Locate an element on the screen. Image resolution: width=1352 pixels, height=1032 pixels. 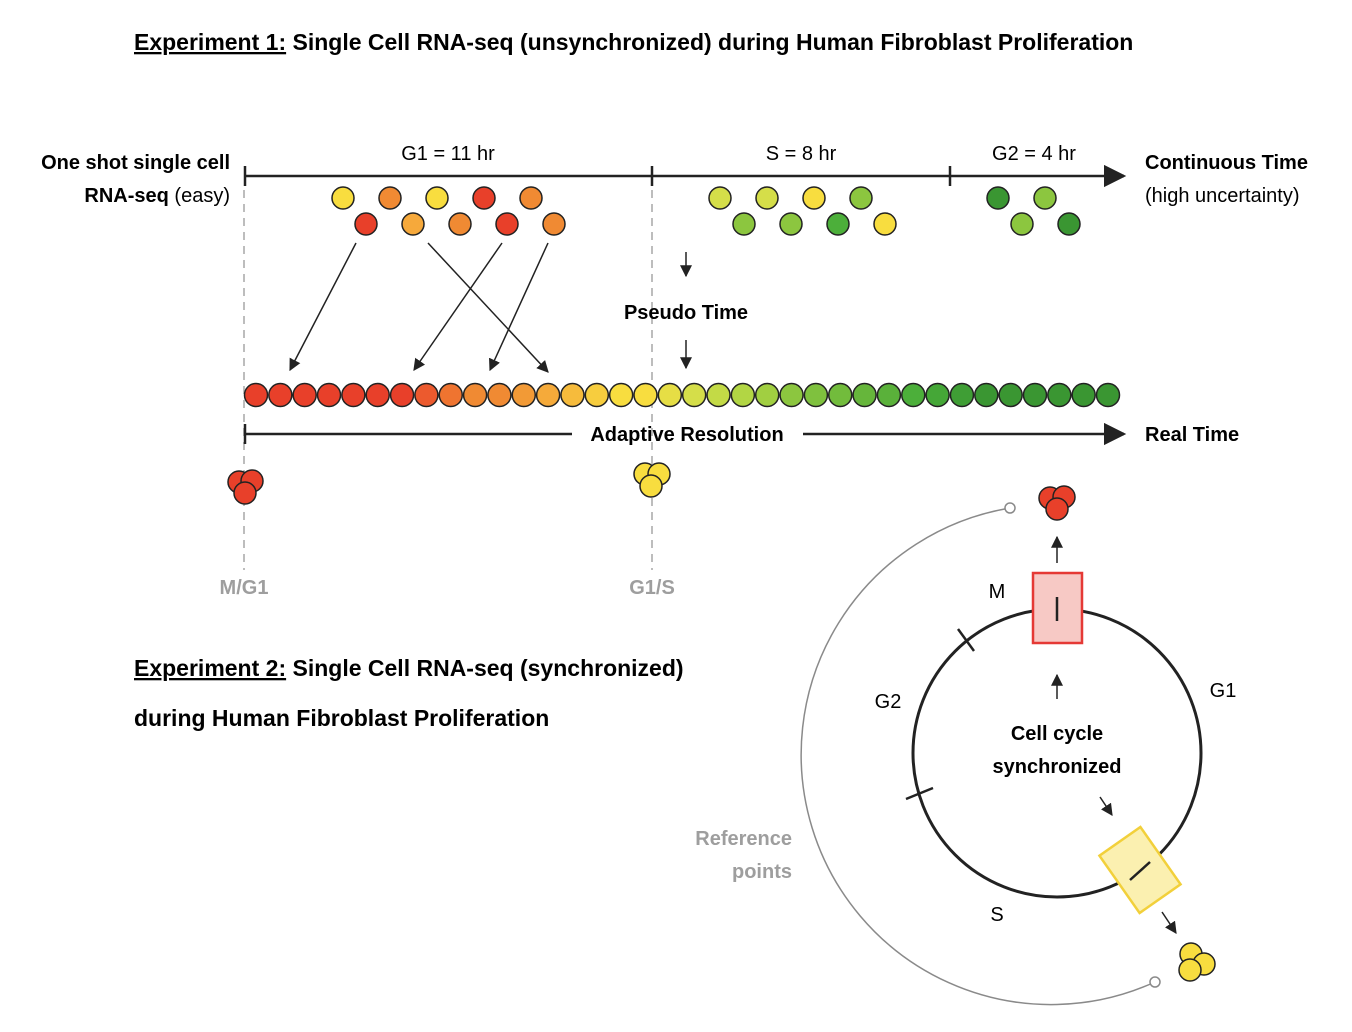
experiment1-title-prefix: Experiment 1: is located at coordinates (210, 42).